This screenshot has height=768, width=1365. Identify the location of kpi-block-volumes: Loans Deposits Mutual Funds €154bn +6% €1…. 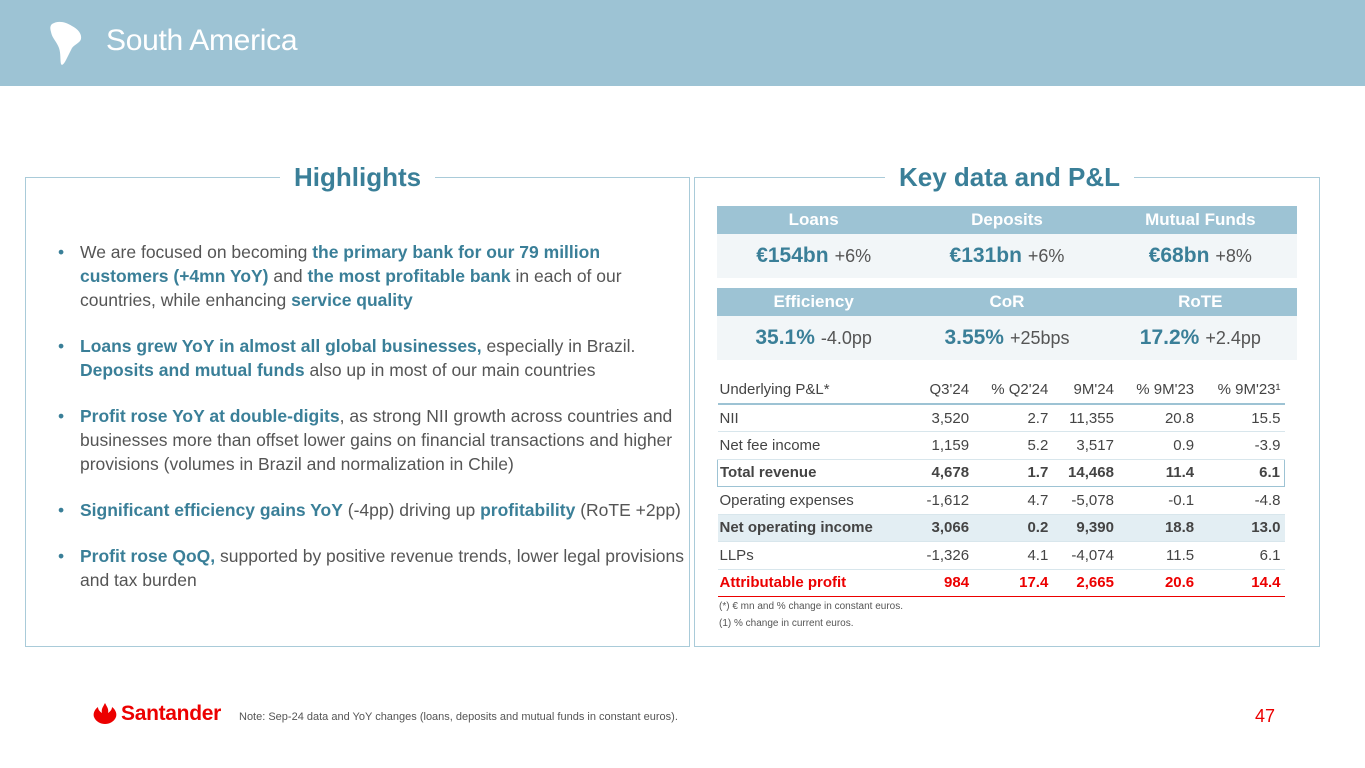
(1007, 242).